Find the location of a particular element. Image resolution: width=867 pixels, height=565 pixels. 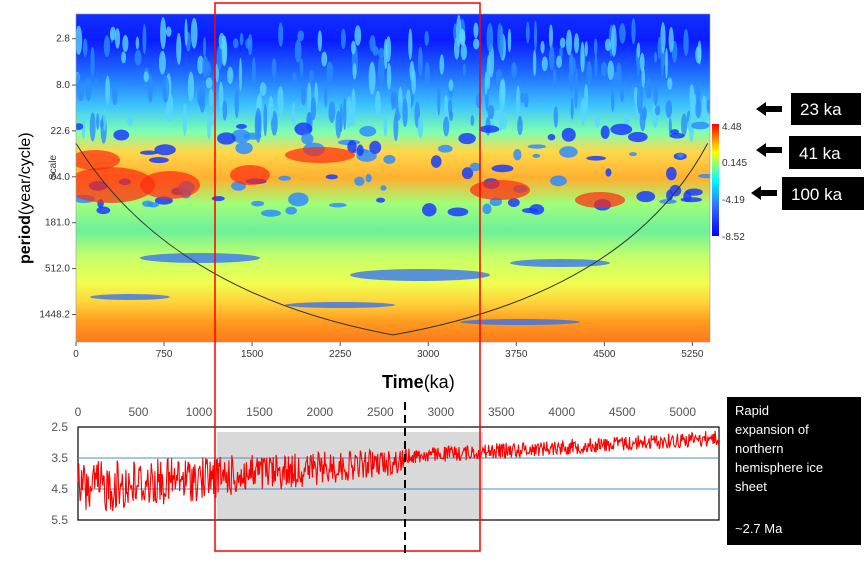

period-badges: 23 ka 41 ka 100 ka is located at coordinates (807, 151).